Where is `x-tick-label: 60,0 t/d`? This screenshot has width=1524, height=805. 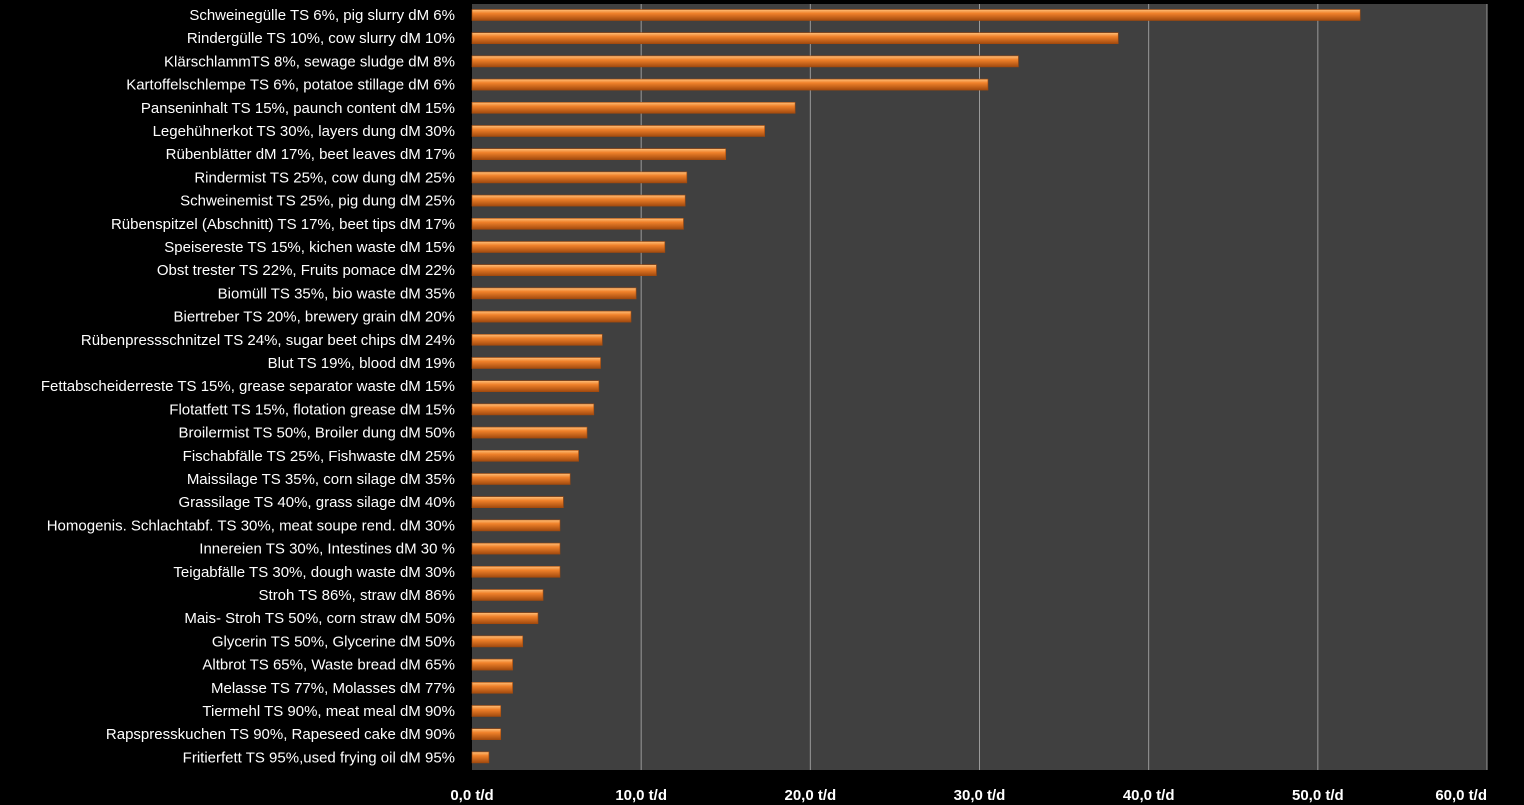 x-tick-label: 60,0 t/d is located at coordinates (1461, 795).